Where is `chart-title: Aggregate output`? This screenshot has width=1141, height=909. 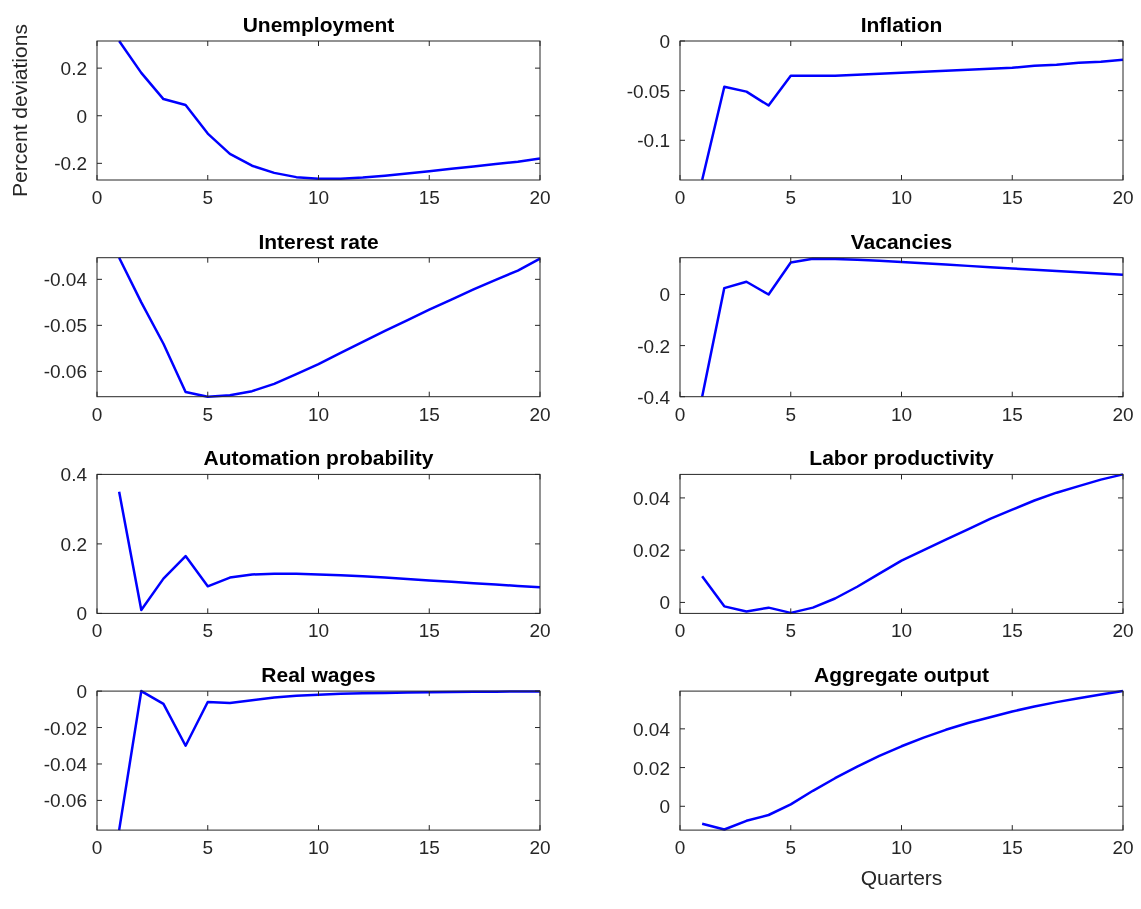
chart-title: Aggregate output is located at coordinates (901, 675).